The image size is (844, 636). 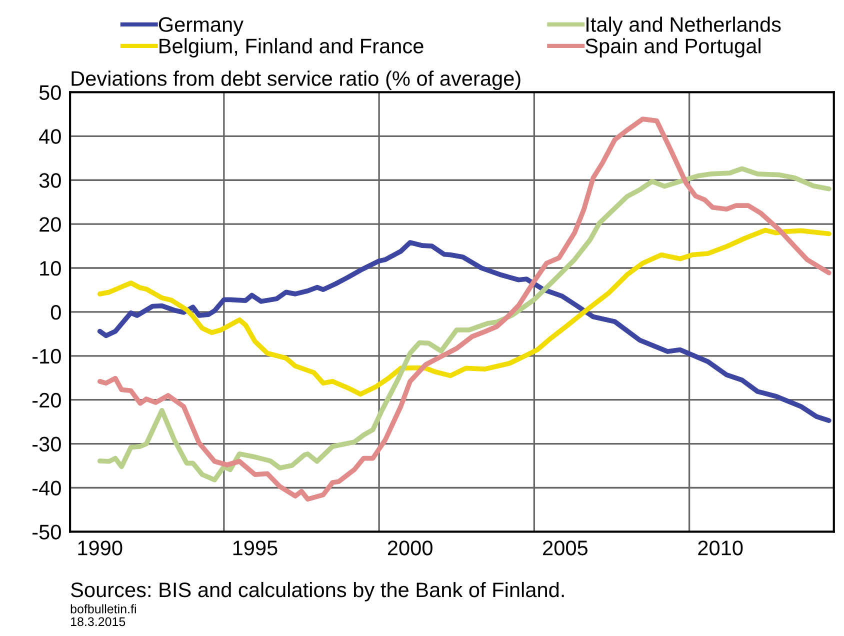 What do you see at coordinates (683, 26) in the screenshot?
I see `legend-label: Italy and Netherlands` at bounding box center [683, 26].